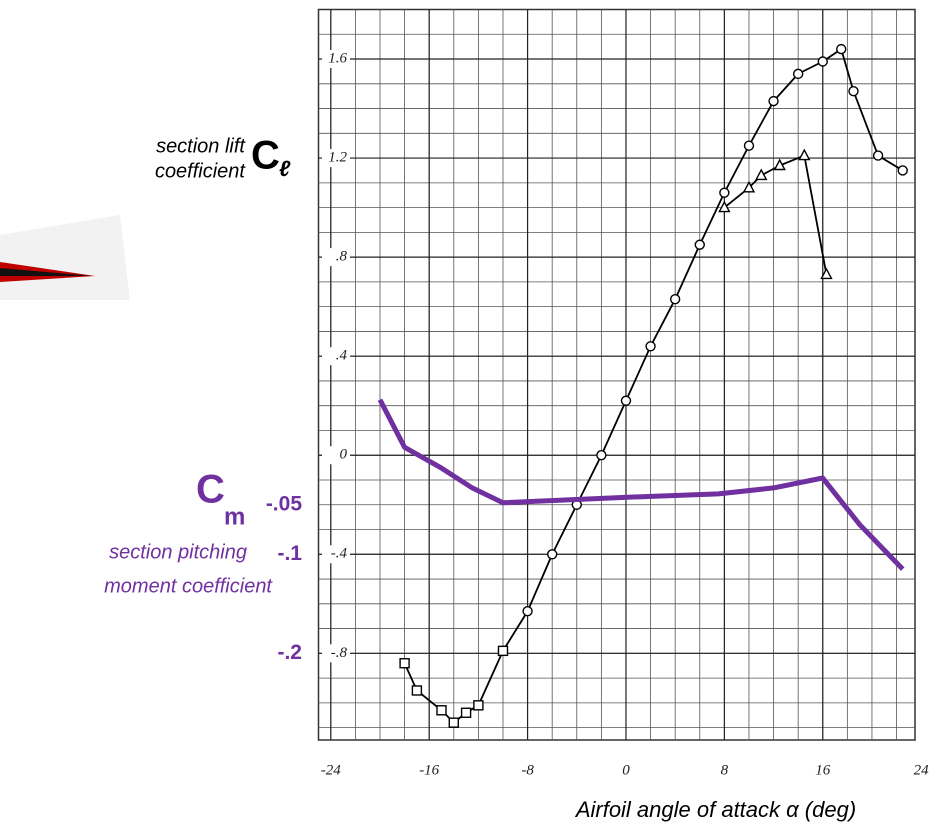  What do you see at coordinates (188, 586) in the screenshot?
I see `y2-label: moment coefficient` at bounding box center [188, 586].